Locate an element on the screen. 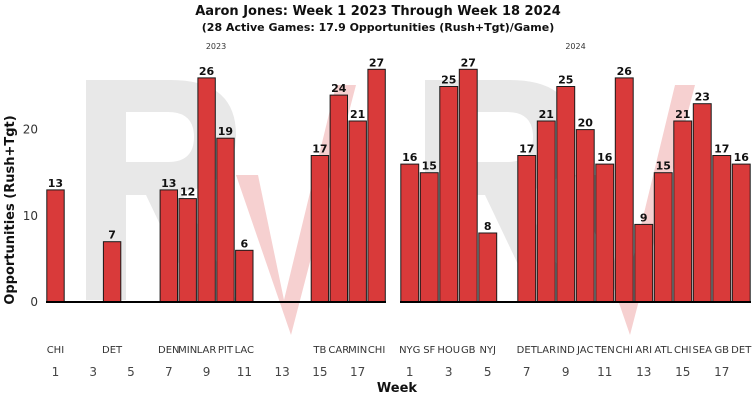 The image size is (756, 404). team-label: DEN is located at coordinates (169, 350).